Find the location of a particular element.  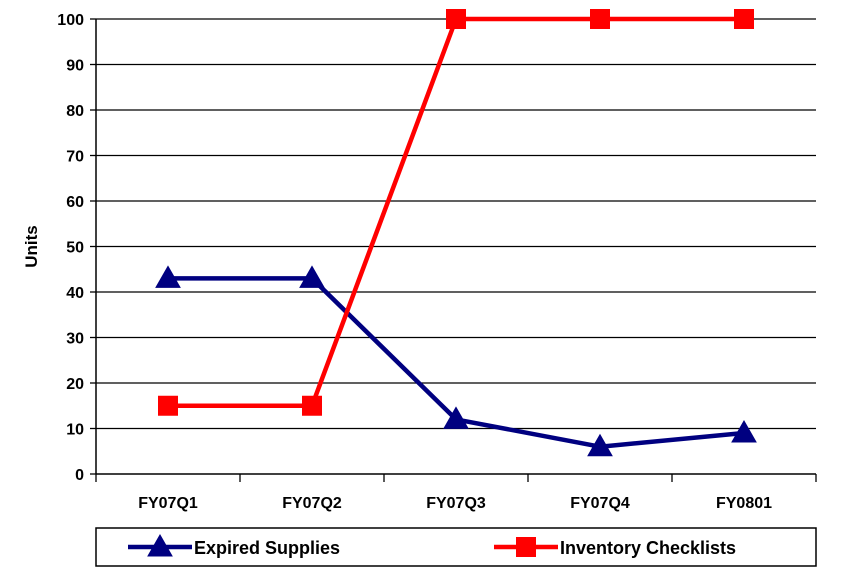

y-tick-labels: 0 10 20 30 40 50 60 70 80 90 100 is located at coordinates (70, 248).